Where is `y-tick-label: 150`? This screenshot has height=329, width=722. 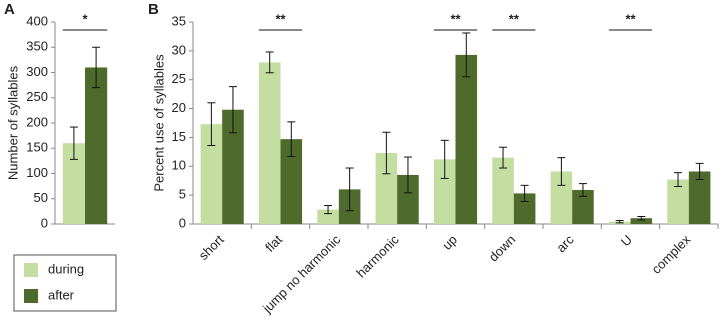 y-tick-label: 150 is located at coordinates (37, 147).